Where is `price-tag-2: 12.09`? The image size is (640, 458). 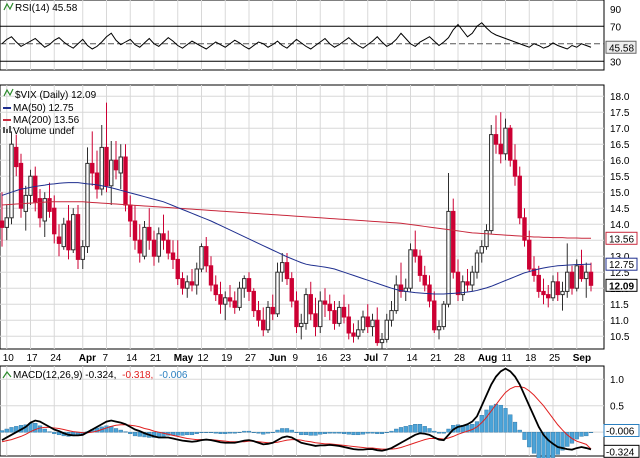
price-tag-2: 12.09 is located at coordinates (621, 285).